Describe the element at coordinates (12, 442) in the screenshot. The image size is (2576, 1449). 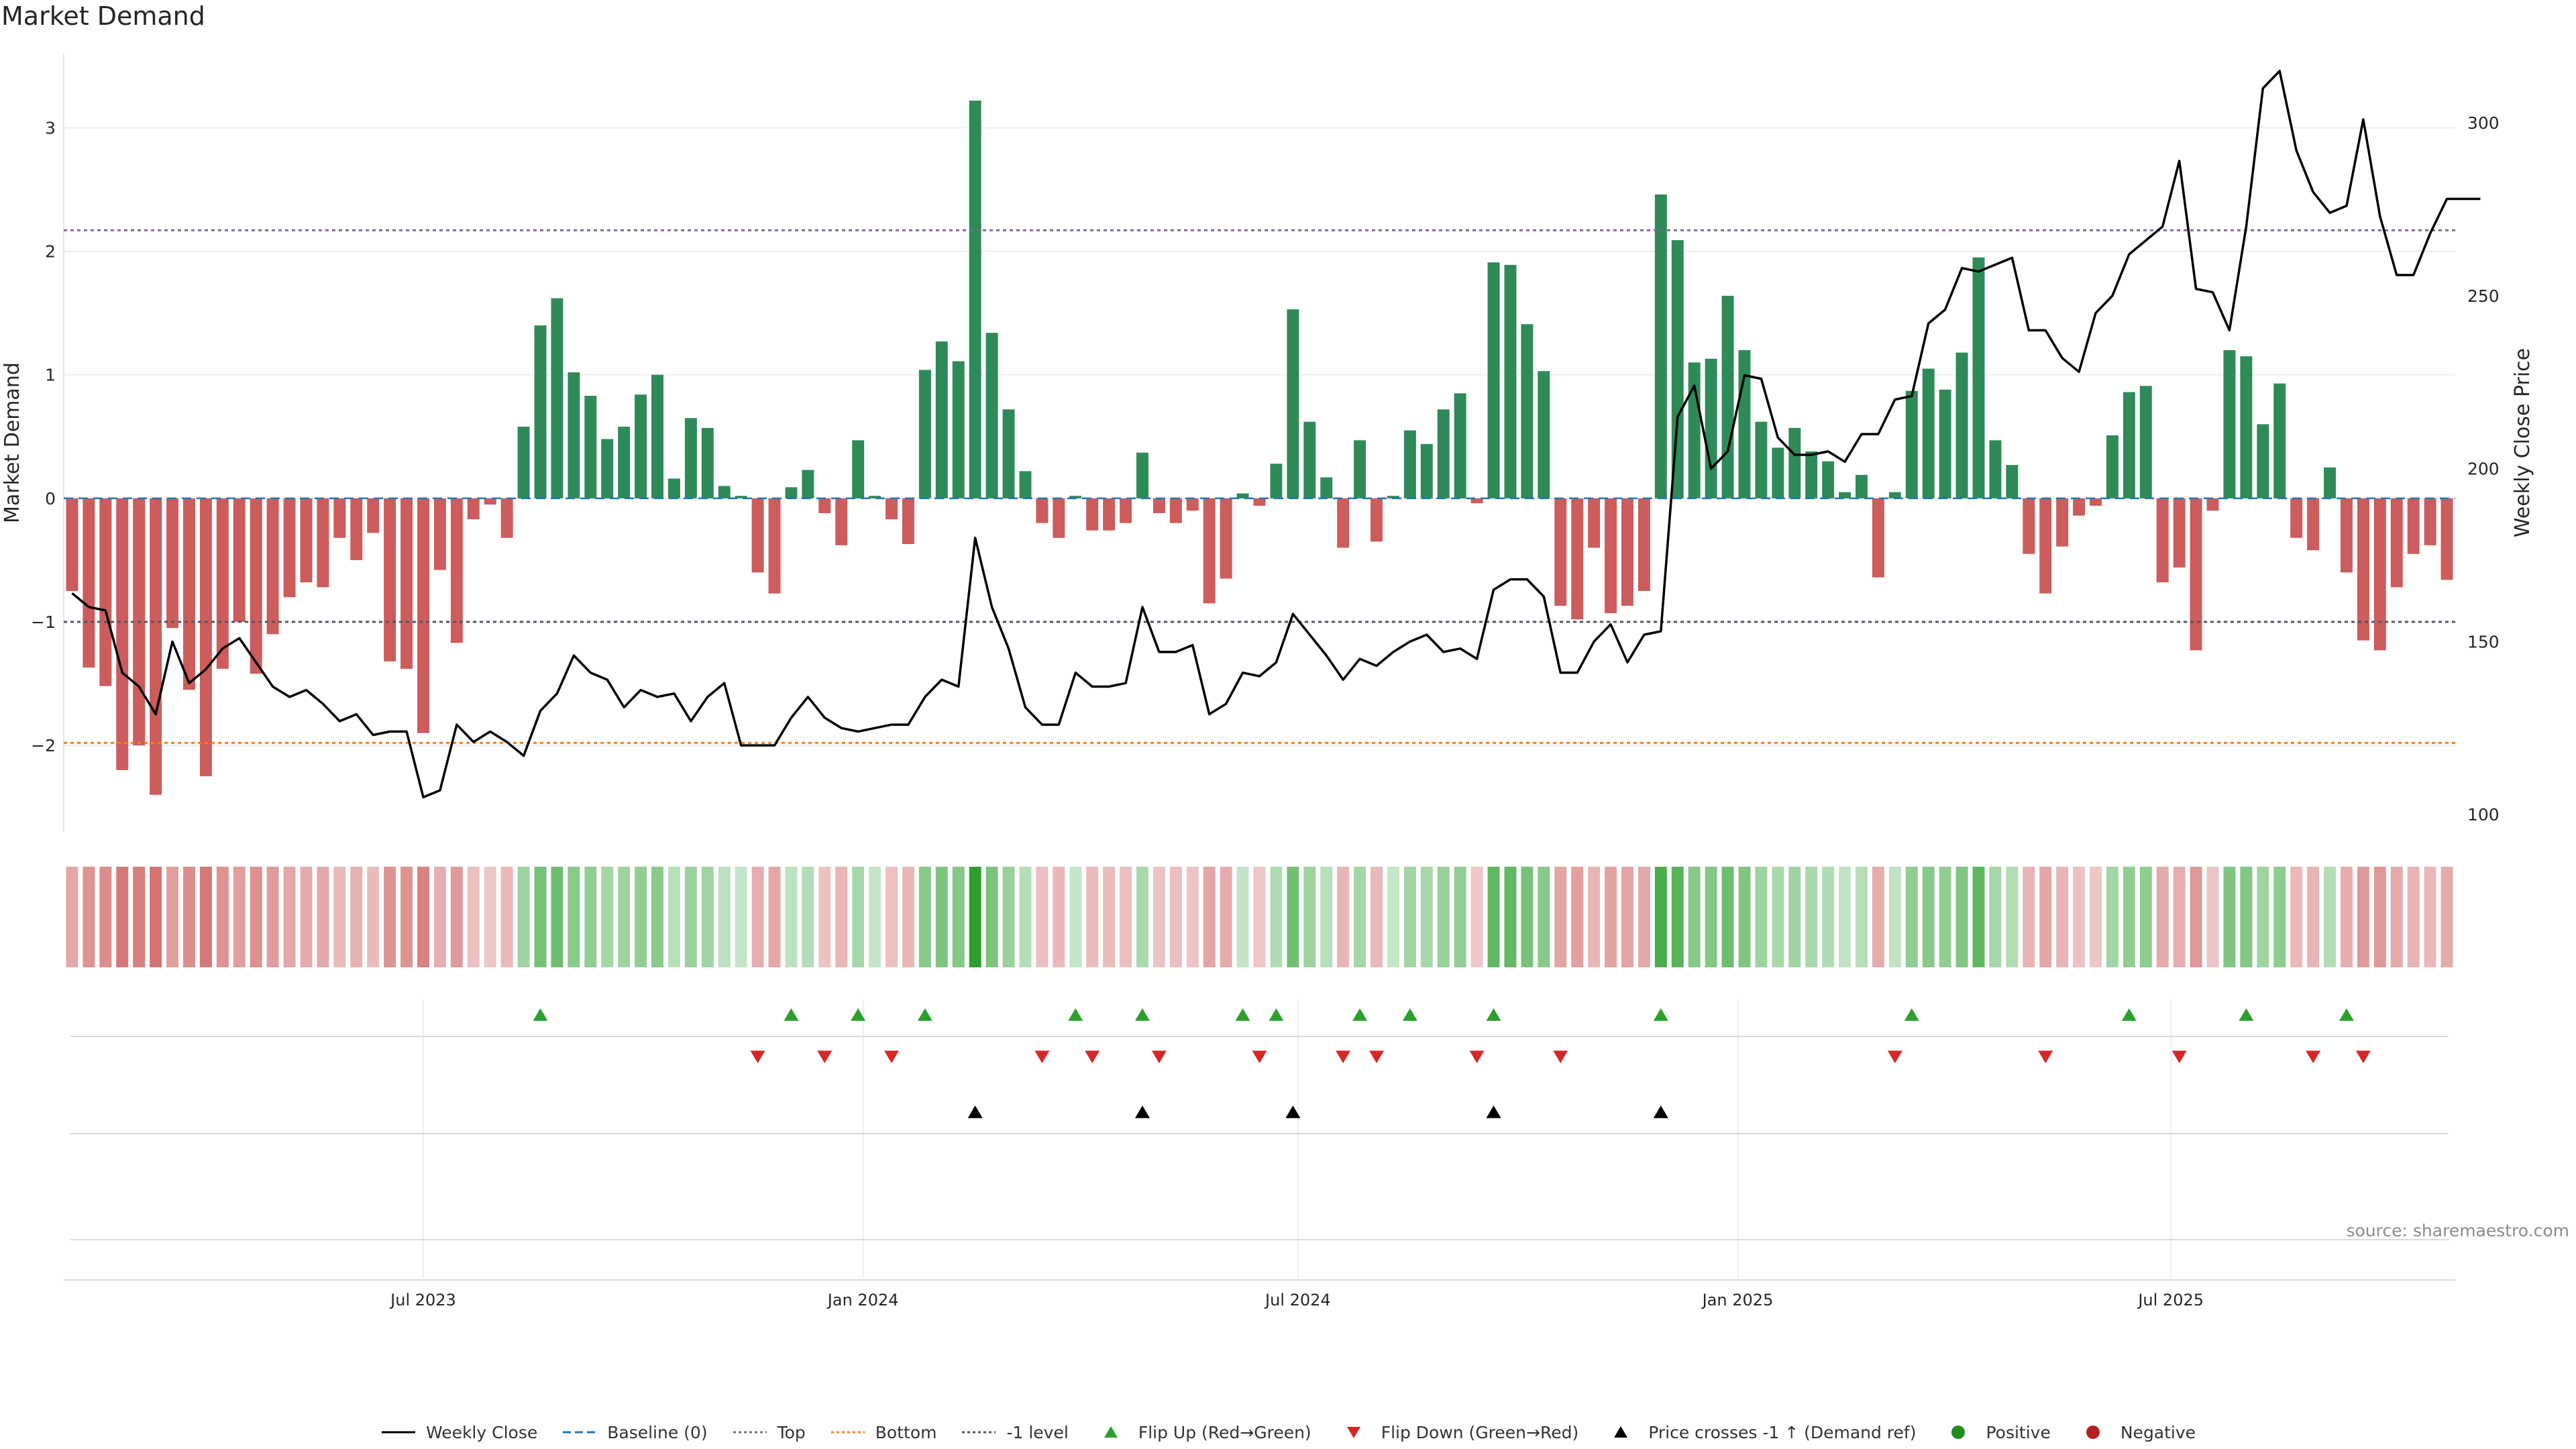
I see `y-axis-label: Market Demand` at that location.